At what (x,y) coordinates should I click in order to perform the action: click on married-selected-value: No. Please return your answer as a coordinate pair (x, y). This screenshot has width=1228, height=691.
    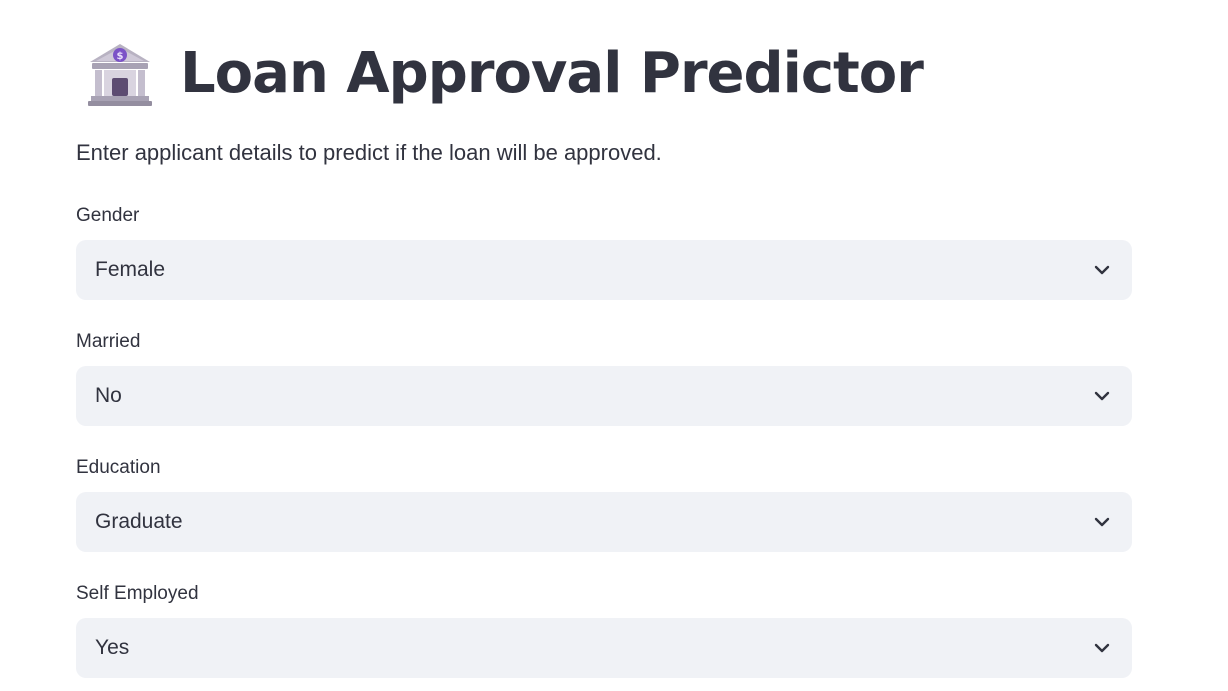
    Looking at the image, I should click on (108, 395).